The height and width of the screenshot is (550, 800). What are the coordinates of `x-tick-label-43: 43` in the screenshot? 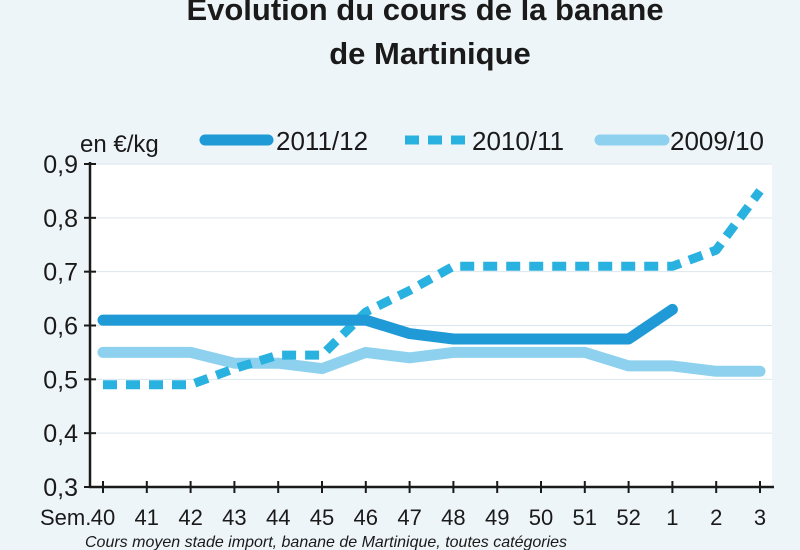 It's located at (234, 517).